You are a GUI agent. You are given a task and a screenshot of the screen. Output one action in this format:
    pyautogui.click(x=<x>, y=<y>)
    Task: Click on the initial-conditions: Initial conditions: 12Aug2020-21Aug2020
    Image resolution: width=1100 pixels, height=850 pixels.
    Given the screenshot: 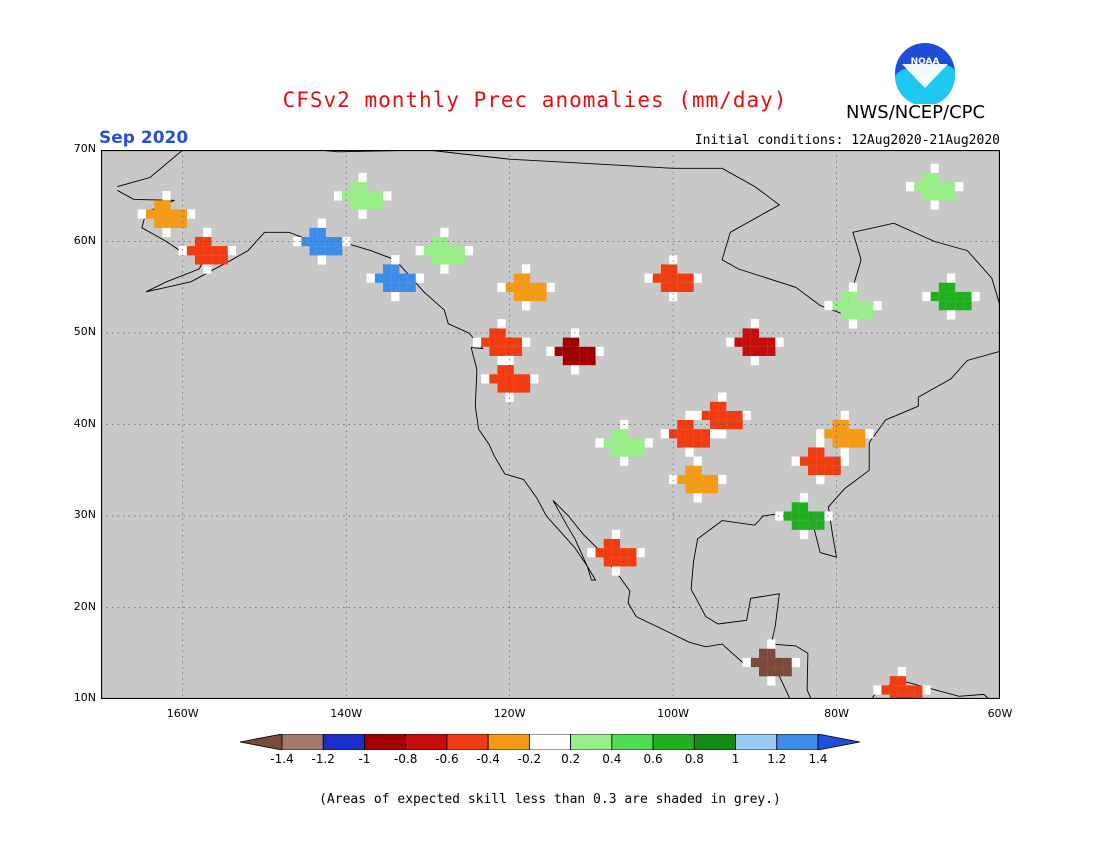 What is the action you would take?
    pyautogui.click(x=847, y=140)
    